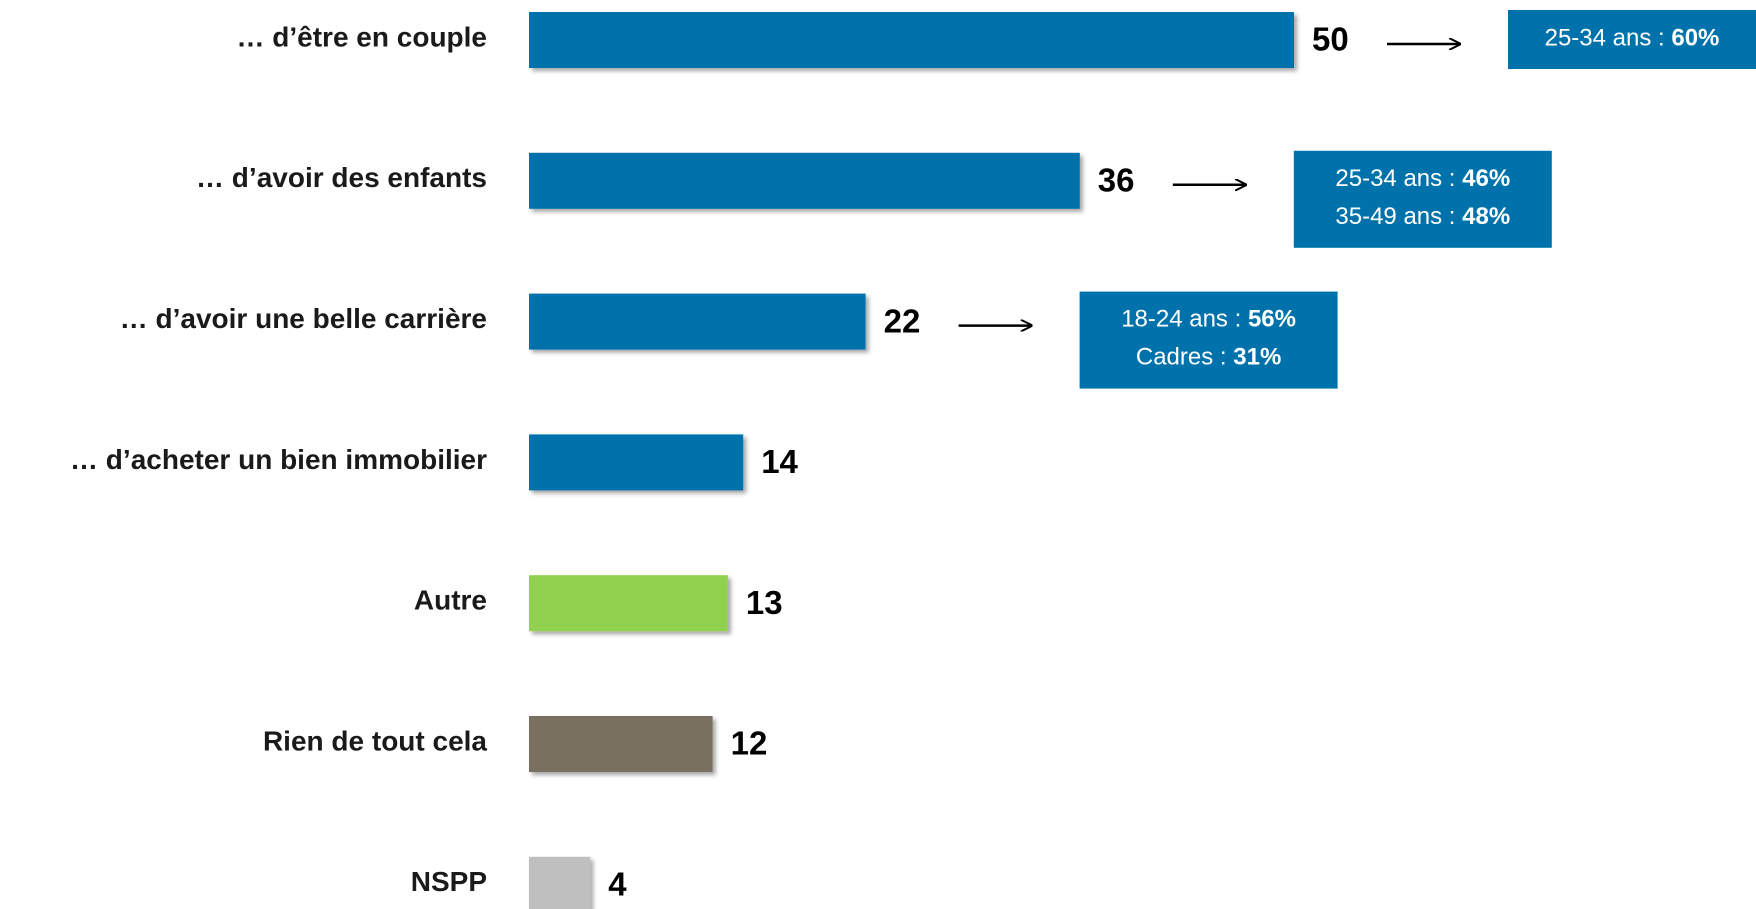 Image resolution: width=1756 pixels, height=909 pixels. What do you see at coordinates (1272, 319) in the screenshot?
I see `annotation-value: 56%` at bounding box center [1272, 319].